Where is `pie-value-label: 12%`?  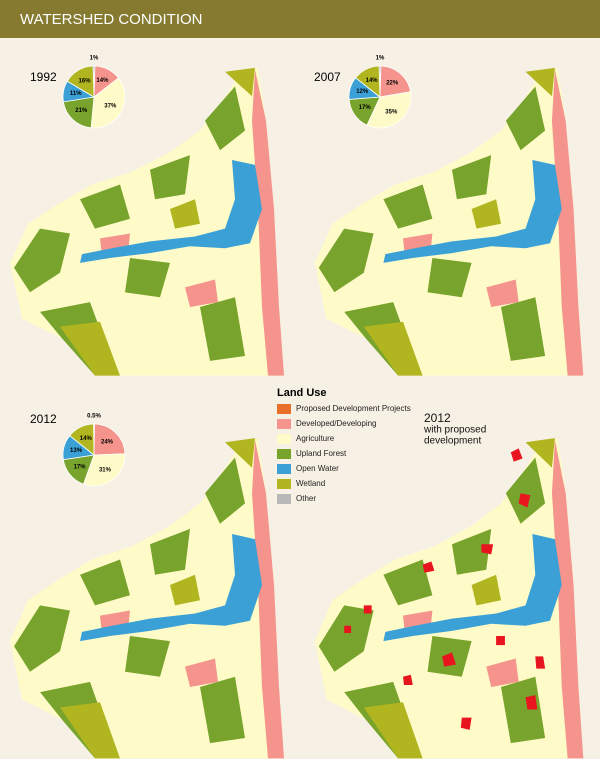 pie-value-label: 12% is located at coordinates (362, 92).